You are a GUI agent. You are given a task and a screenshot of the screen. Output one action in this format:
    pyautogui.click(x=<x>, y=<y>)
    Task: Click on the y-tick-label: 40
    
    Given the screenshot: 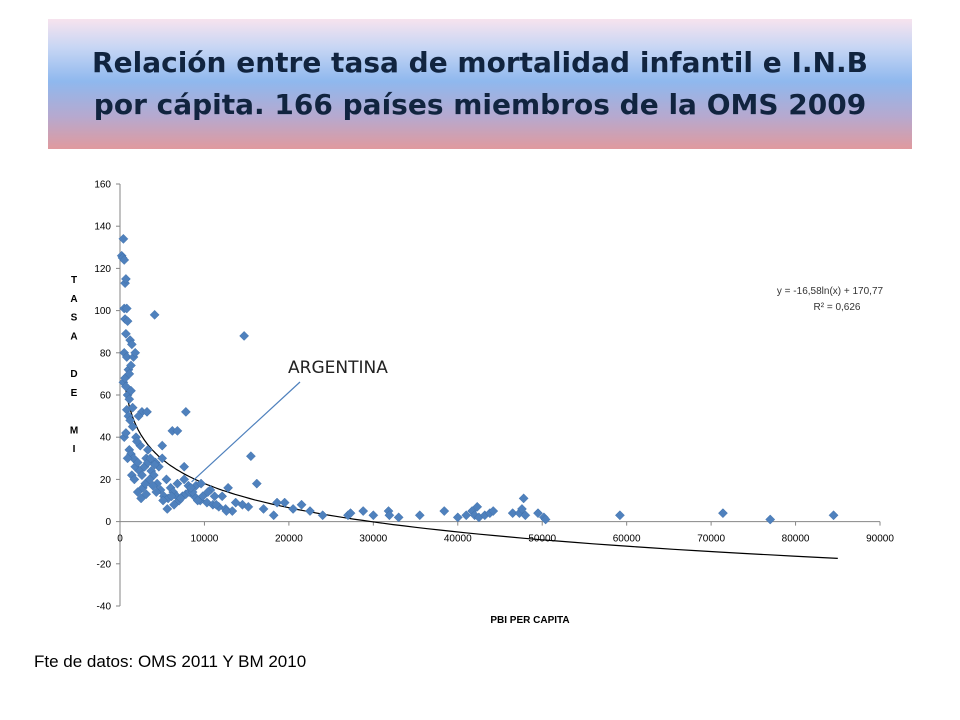 What is the action you would take?
    pyautogui.click(x=106, y=438)
    